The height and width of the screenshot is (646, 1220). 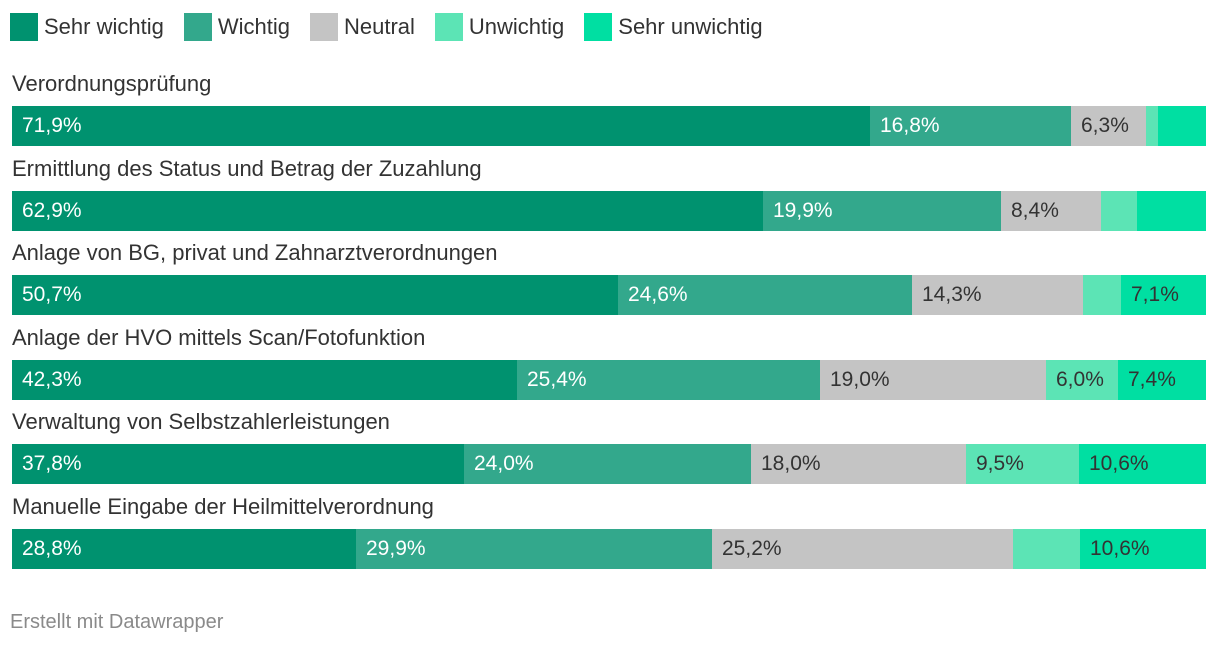 What do you see at coordinates (52, 548) in the screenshot?
I see `data-label: 28,8%` at bounding box center [52, 548].